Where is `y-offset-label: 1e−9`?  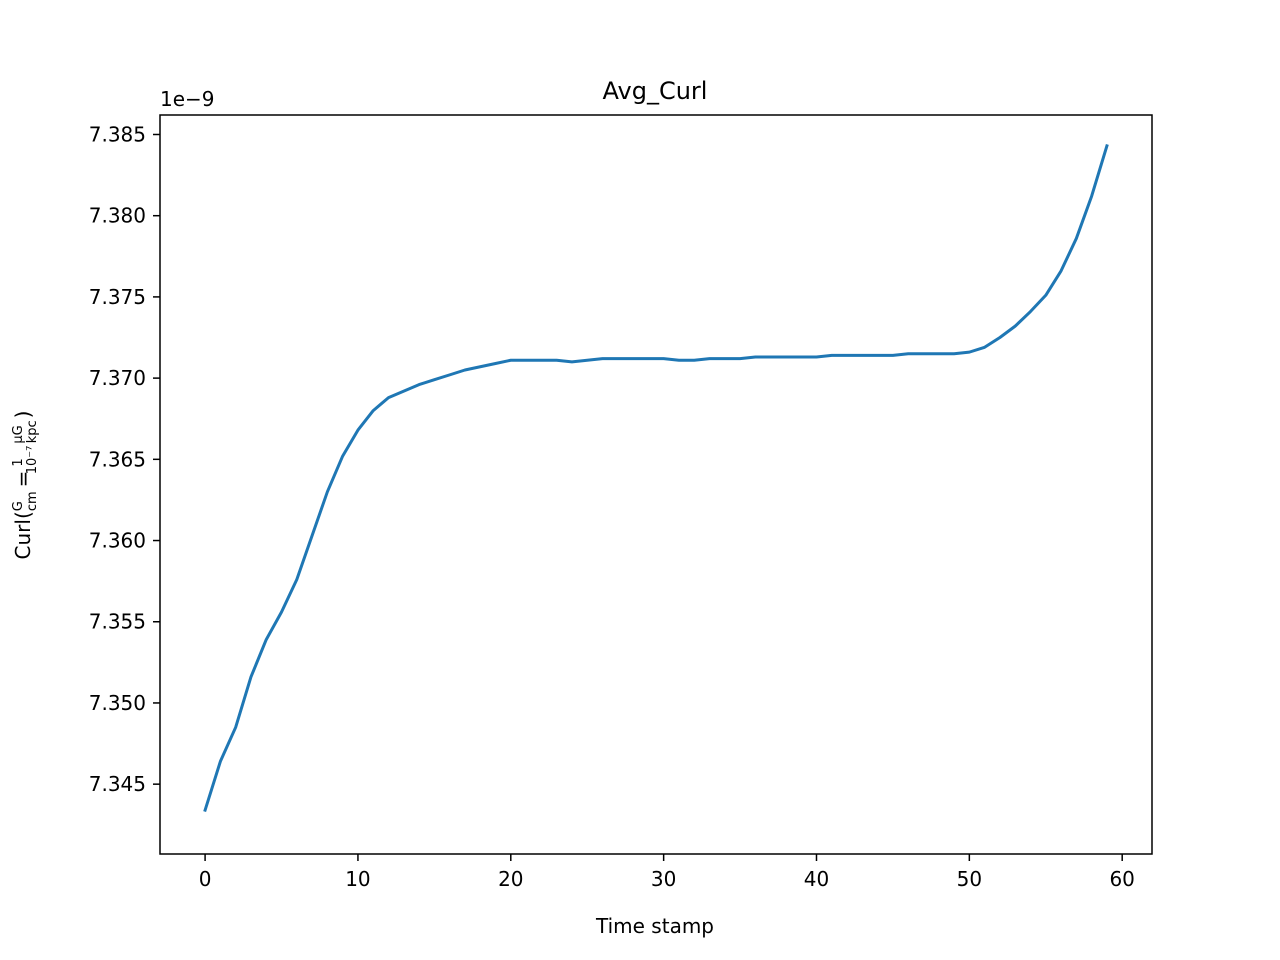
y-offset-label: 1e−9 is located at coordinates (187, 99).